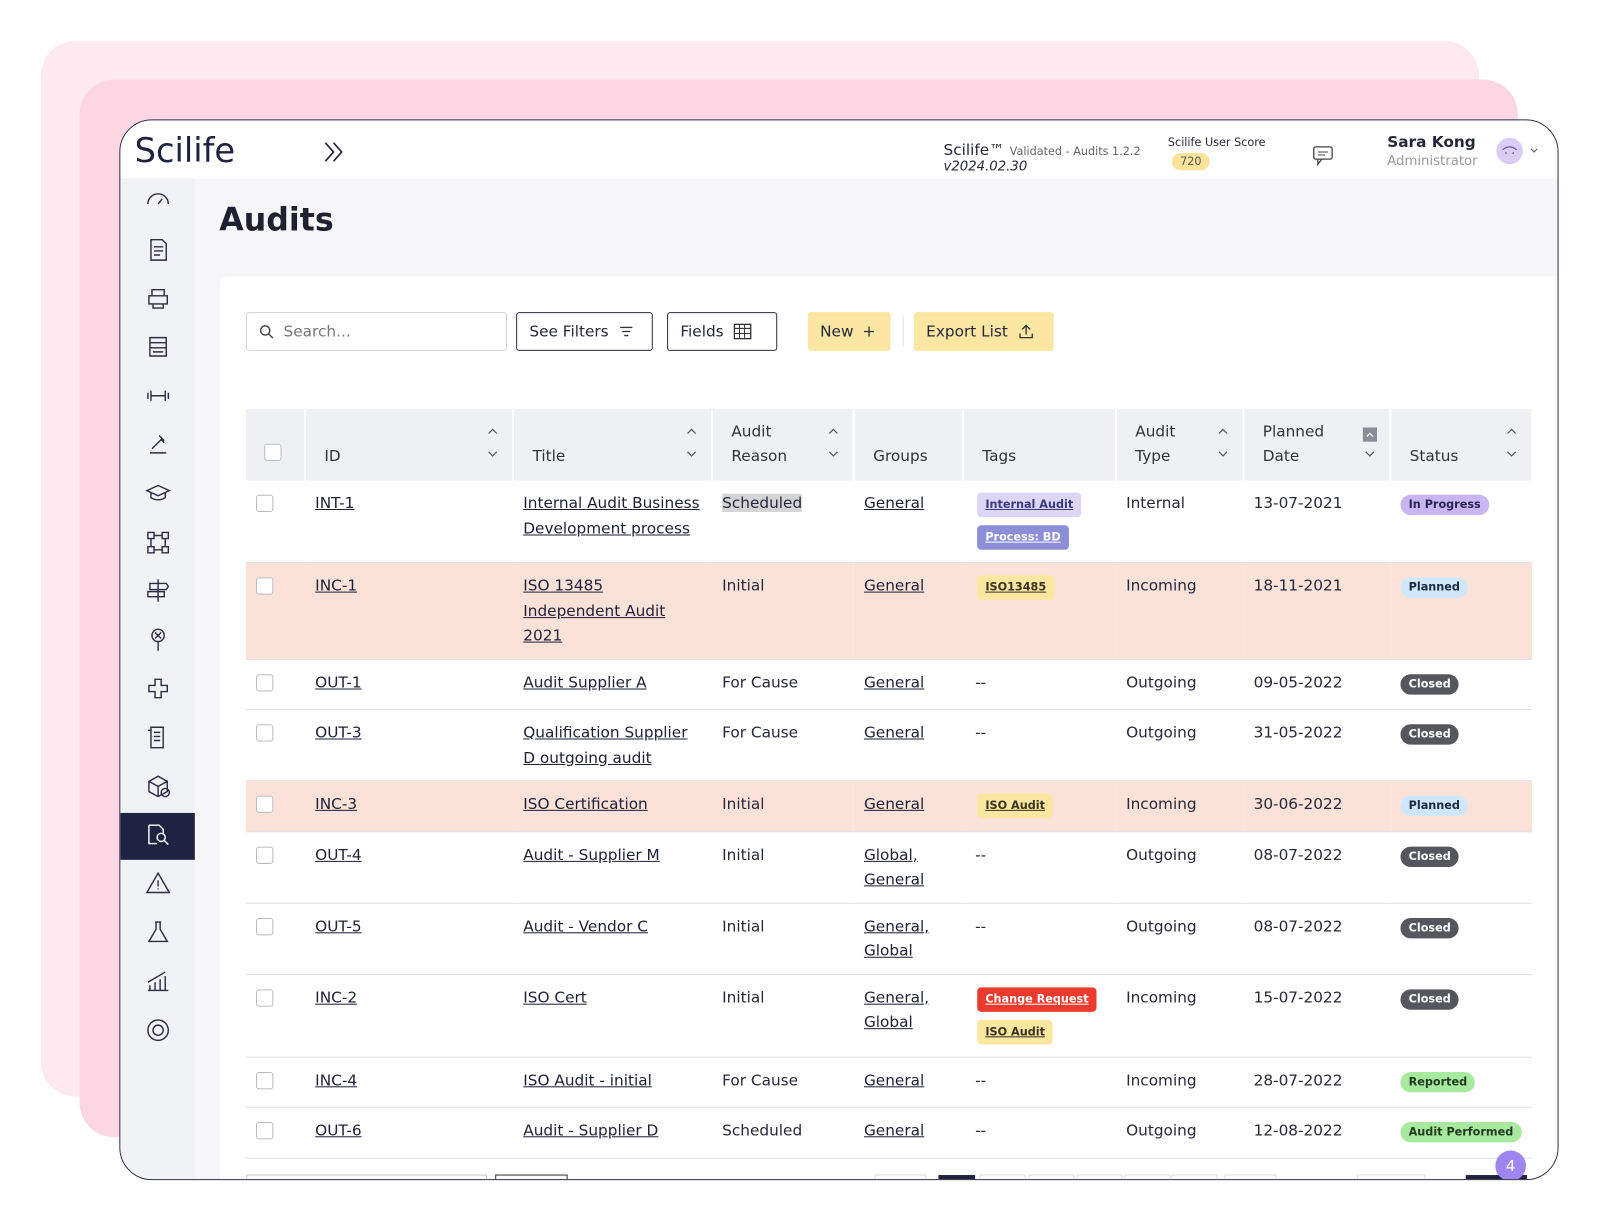  What do you see at coordinates (613, 445) in the screenshot?
I see `column-header: Title` at bounding box center [613, 445].